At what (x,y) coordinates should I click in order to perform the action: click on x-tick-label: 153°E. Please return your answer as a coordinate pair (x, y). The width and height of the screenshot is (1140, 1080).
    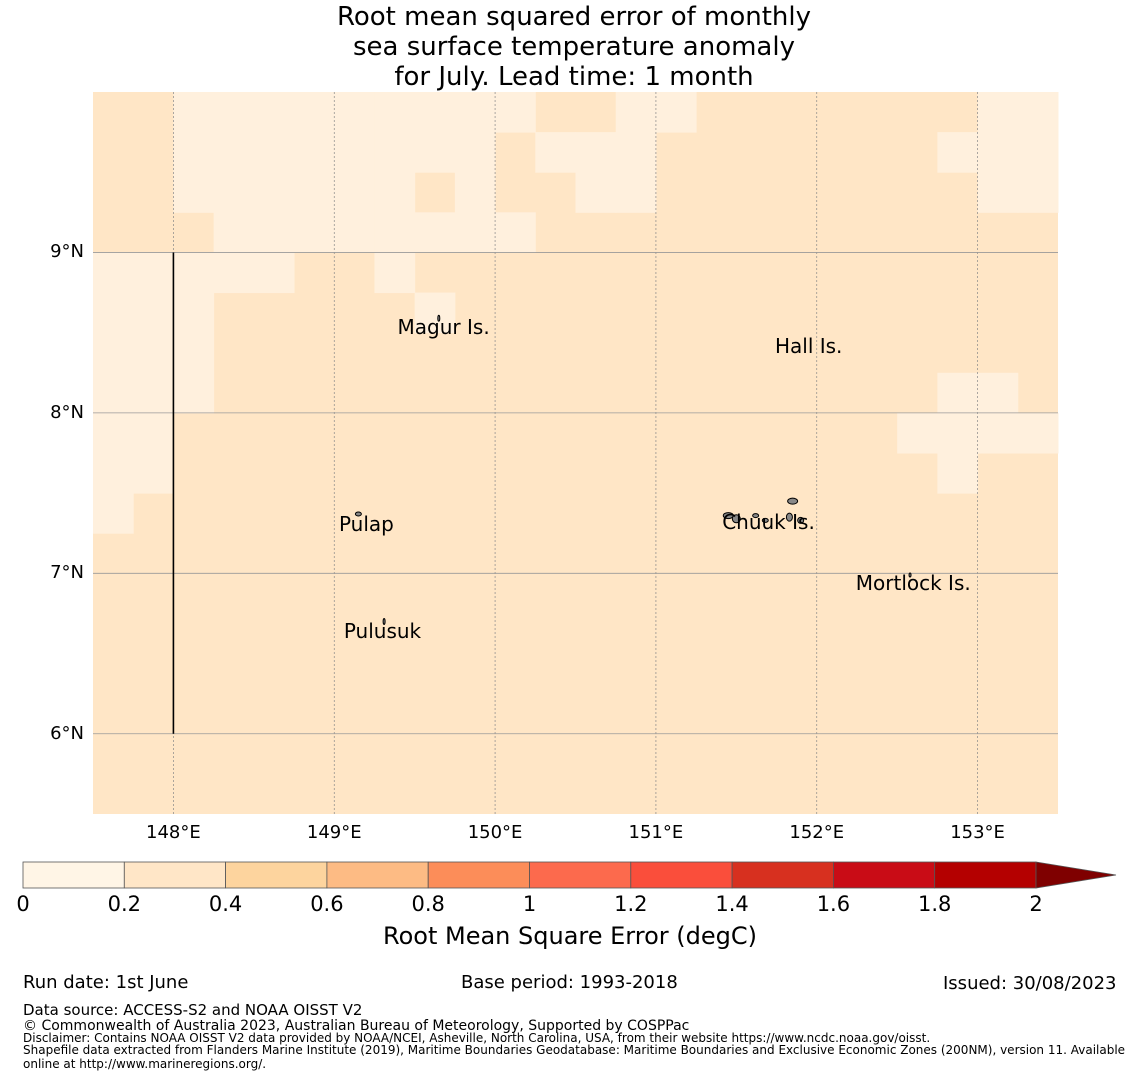
    Looking at the image, I should click on (977, 832).